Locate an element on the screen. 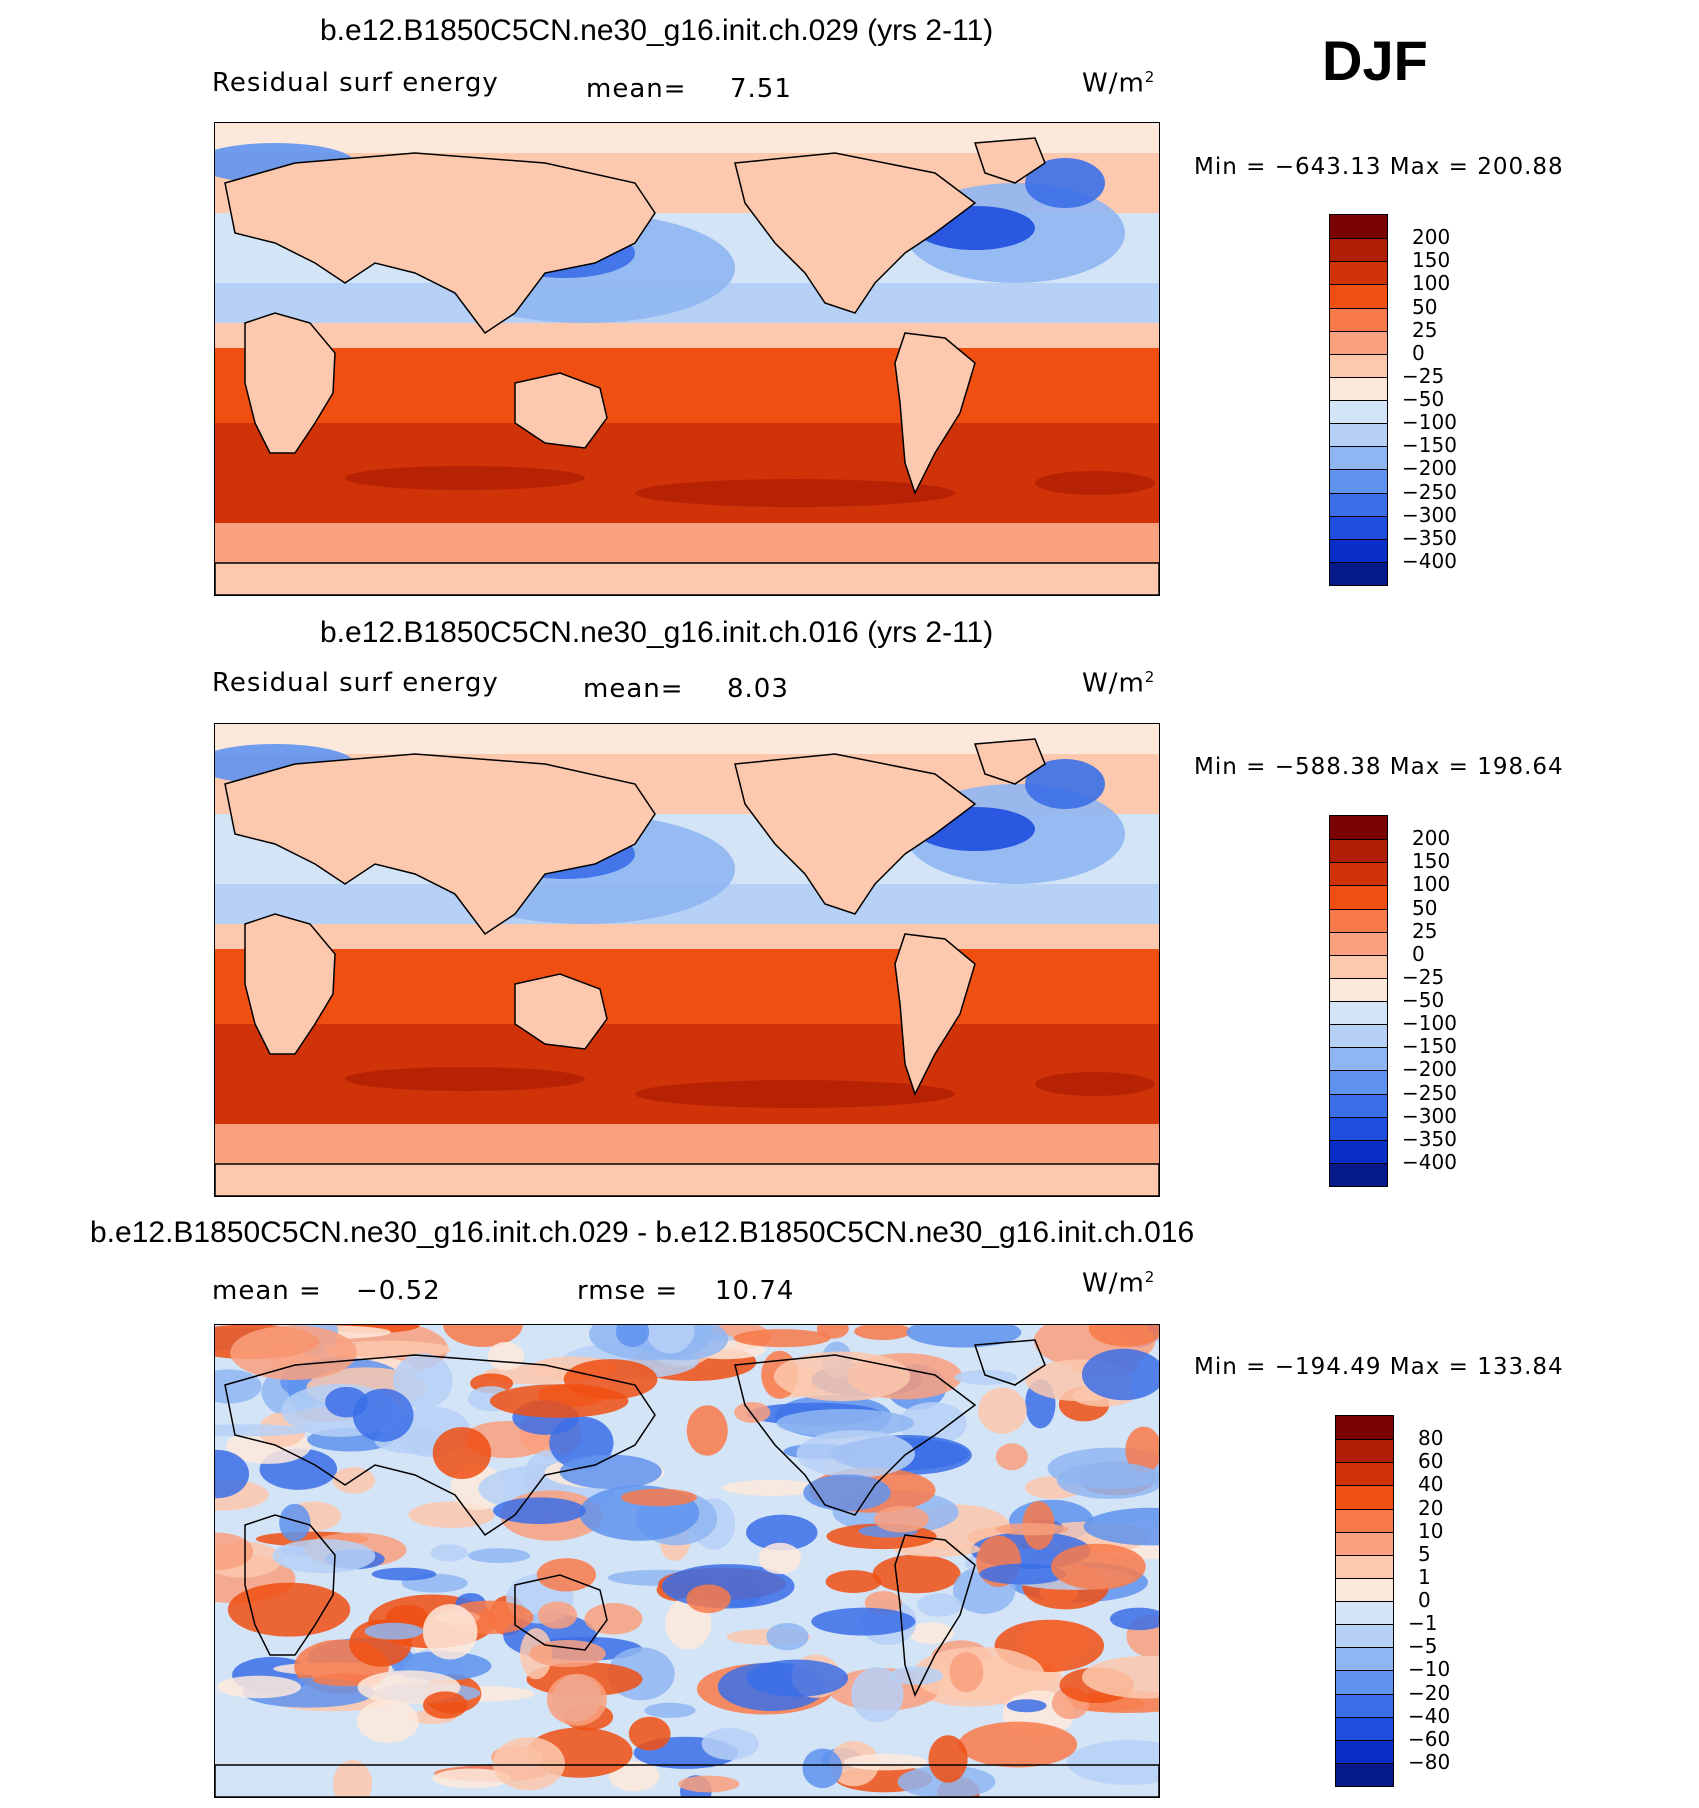  colorbar-label: 200 is located at coordinates (1431, 237).